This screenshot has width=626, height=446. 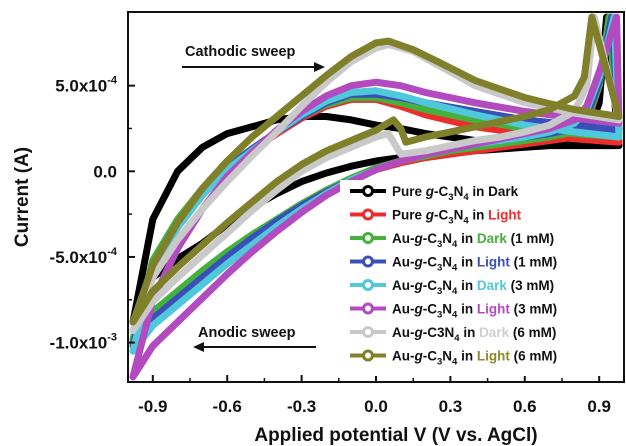 What do you see at coordinates (83, 342) in the screenshot?
I see `y-tick-label: -1.0x10⁻³` at bounding box center [83, 342].